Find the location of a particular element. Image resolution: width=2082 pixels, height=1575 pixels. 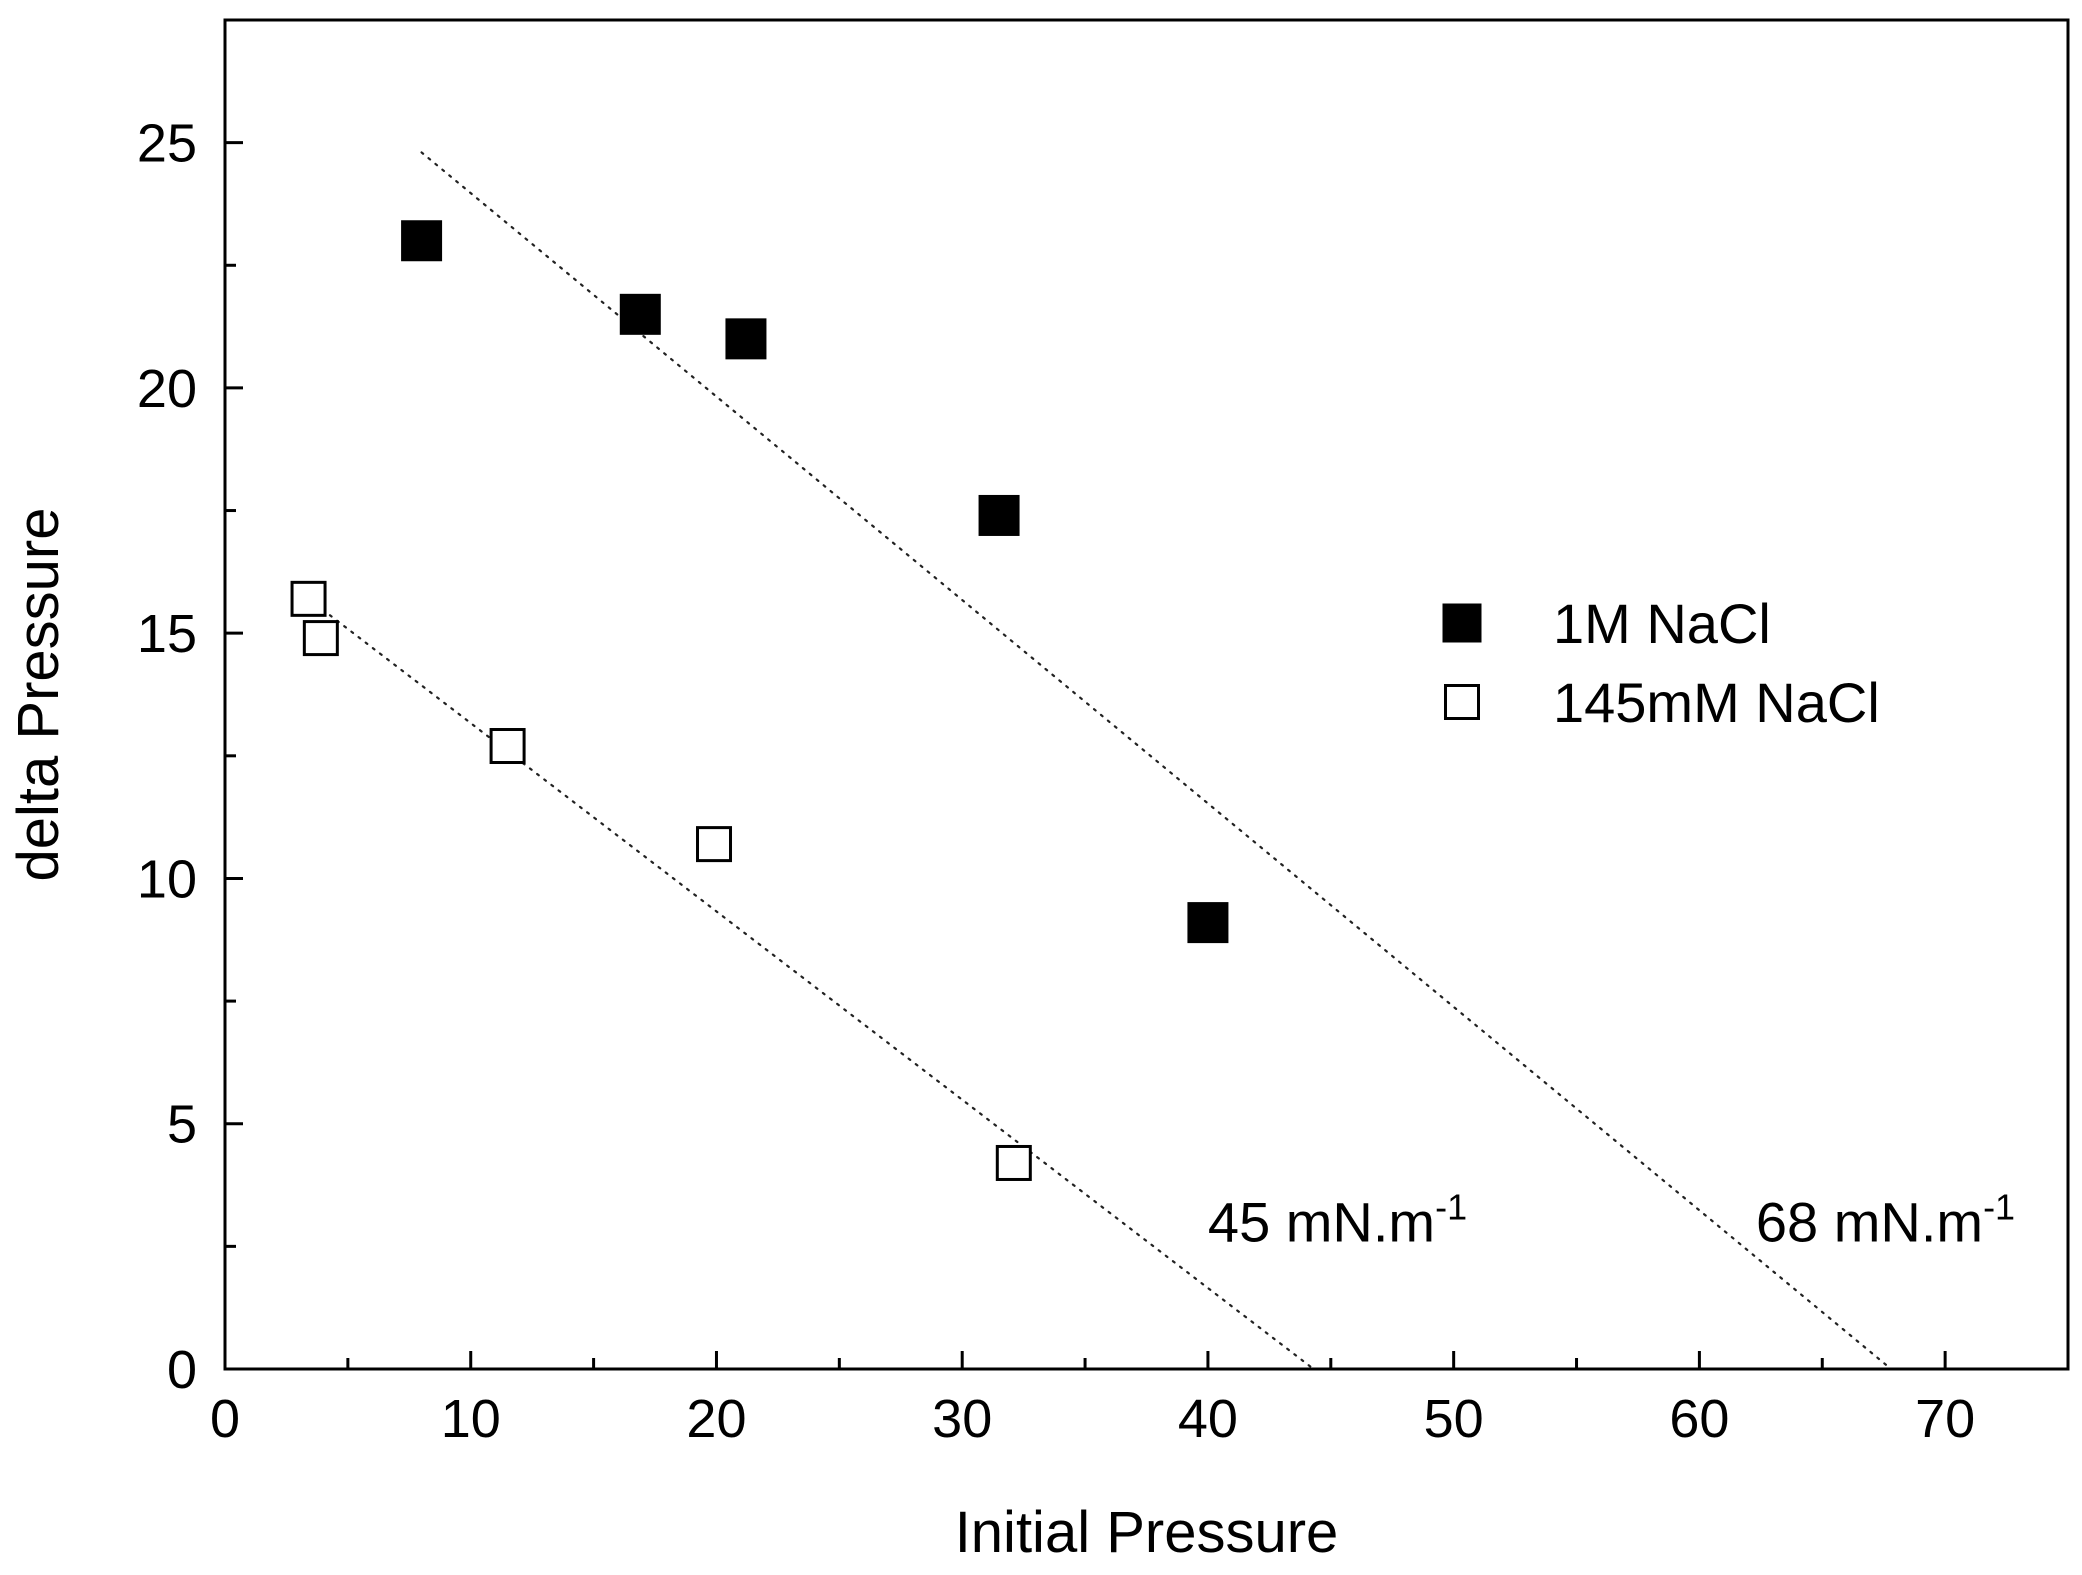

x-tick-label-10: 10 is located at coordinates (471, 1419).